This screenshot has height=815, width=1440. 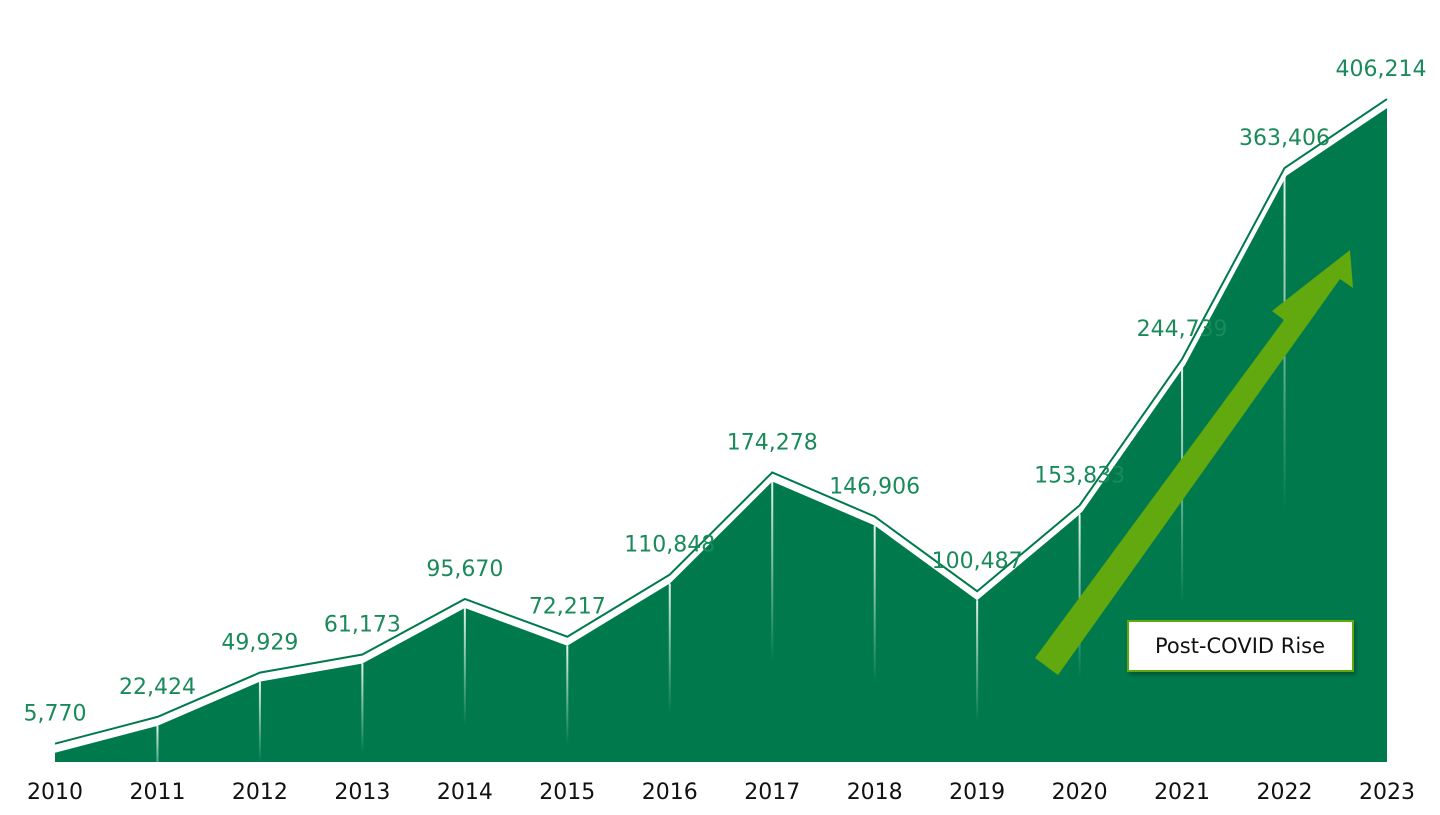 What do you see at coordinates (465, 792) in the screenshot?
I see `x-tick-label: 2014` at bounding box center [465, 792].